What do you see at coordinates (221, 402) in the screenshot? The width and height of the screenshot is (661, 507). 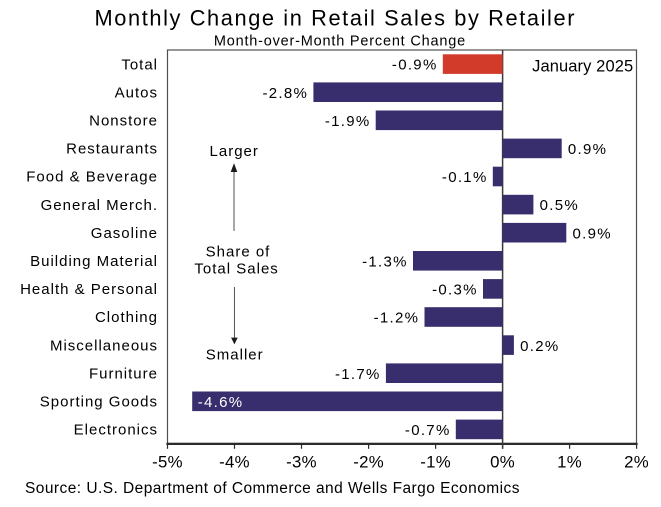 I see `svg-text: -4.6%` at bounding box center [221, 402].